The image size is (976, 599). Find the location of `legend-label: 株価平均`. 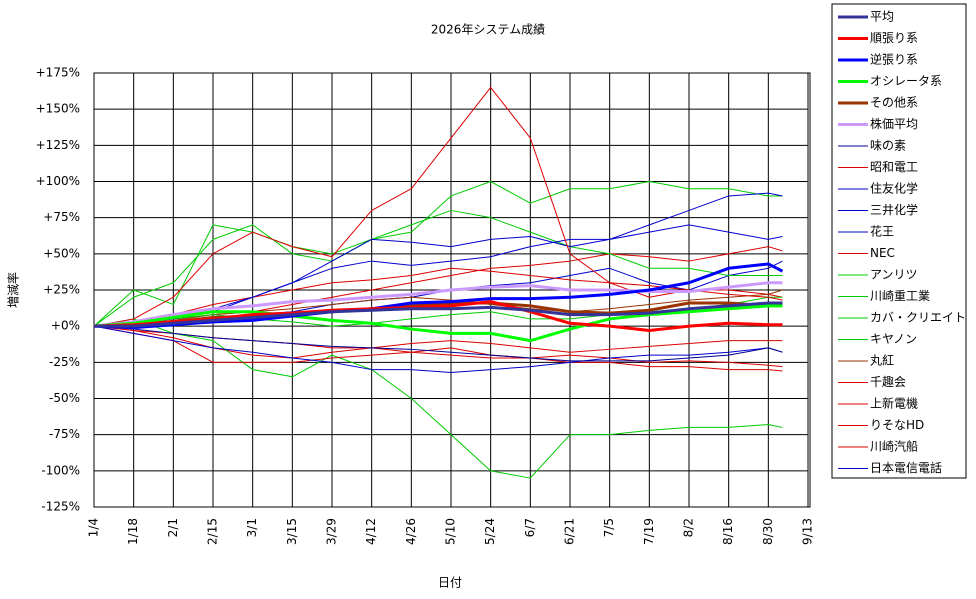

legend-label: 株価平均 is located at coordinates (894, 123).